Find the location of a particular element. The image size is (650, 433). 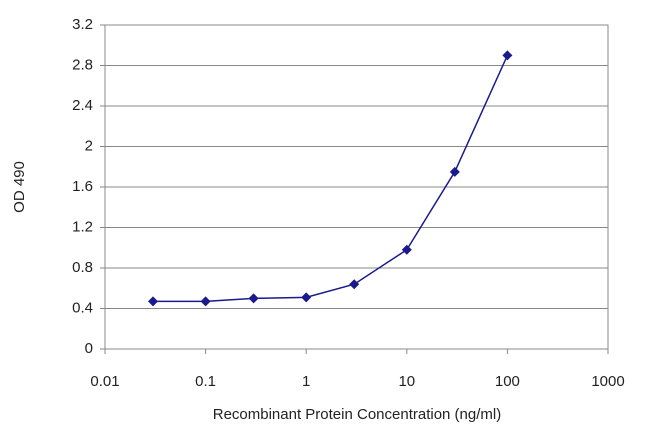

y-tick-label: 0 is located at coordinates (89, 348).